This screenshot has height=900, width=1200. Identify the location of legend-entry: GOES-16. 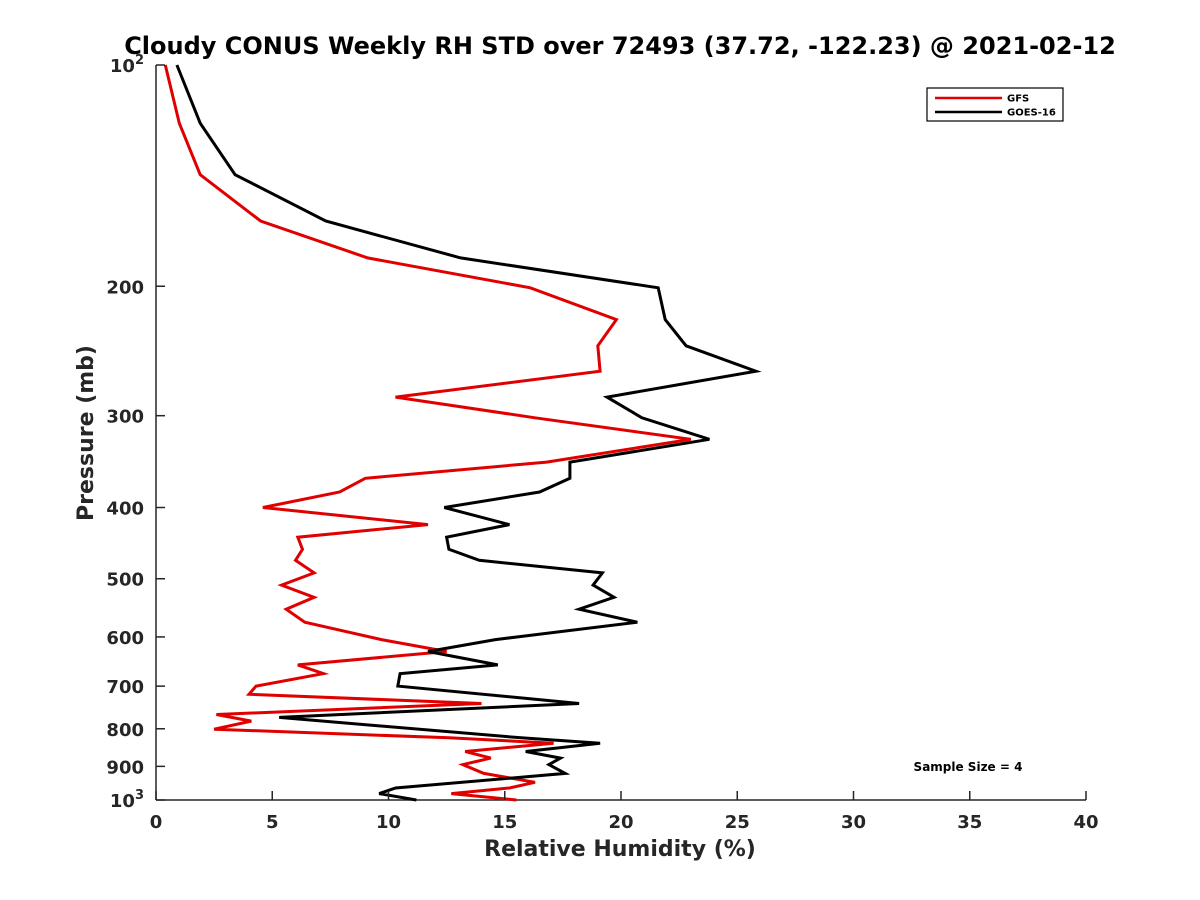
(1031, 113).